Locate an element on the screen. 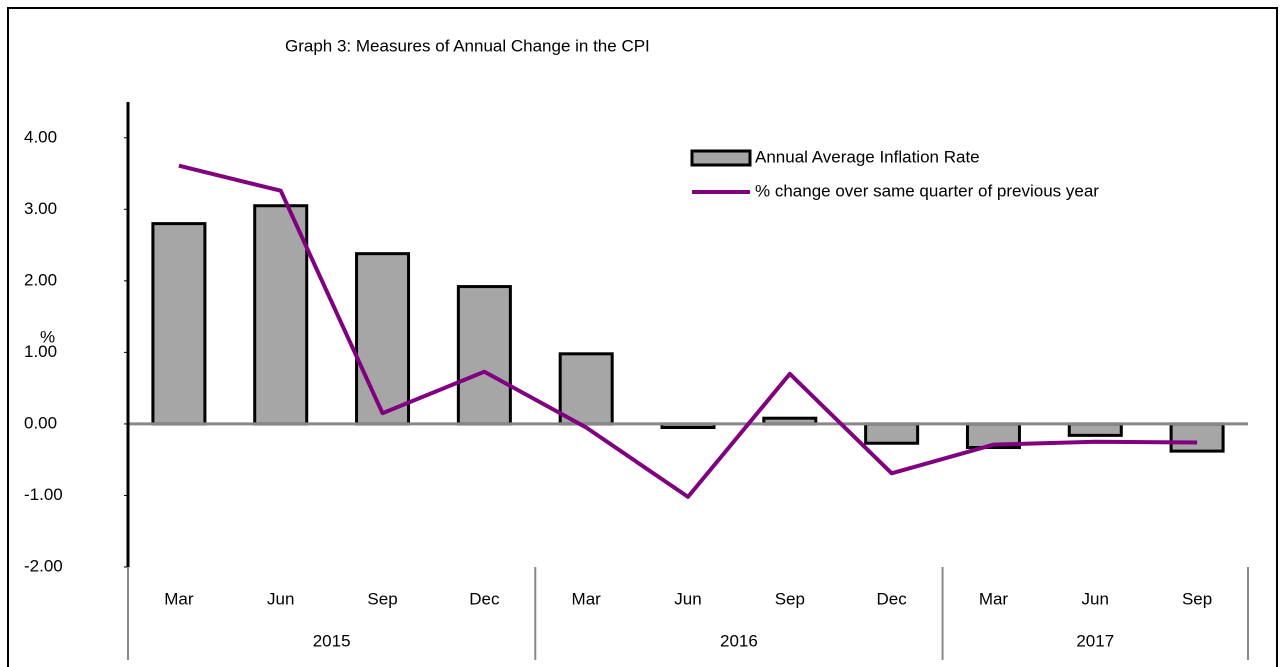 The width and height of the screenshot is (1285, 667). y-tick-label: -1.00 is located at coordinates (43, 494).